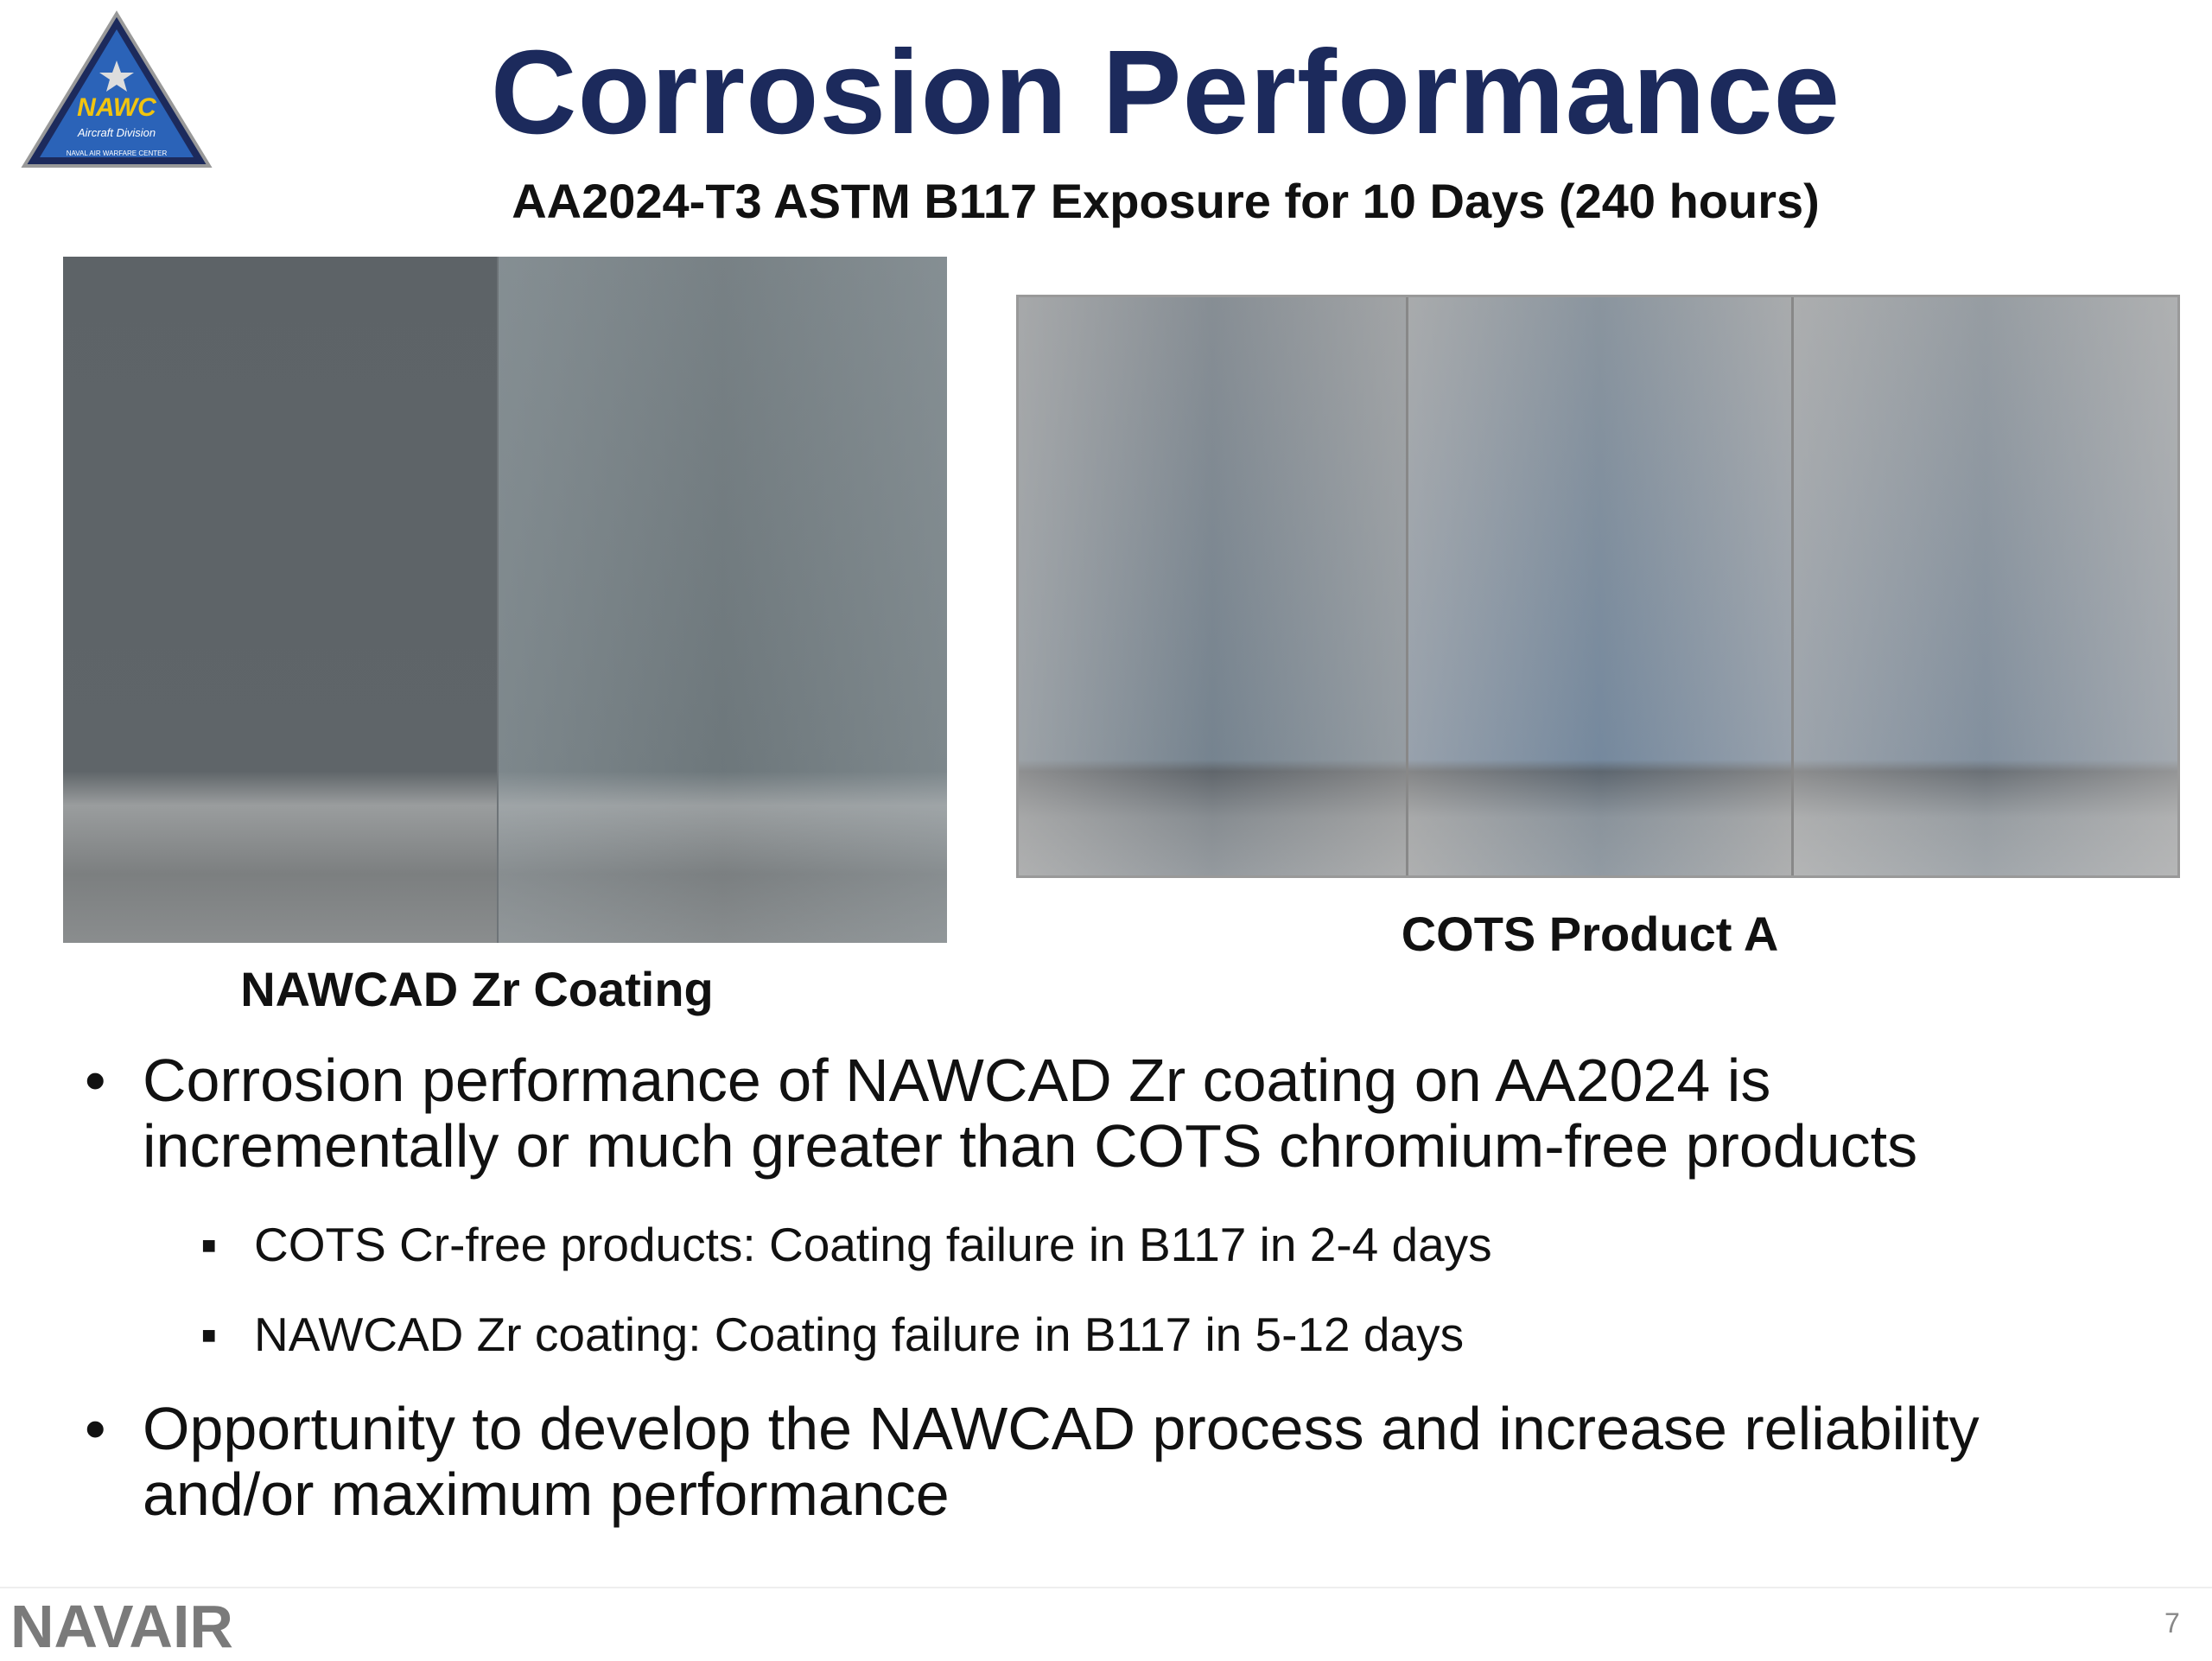 The image size is (2212, 1661). What do you see at coordinates (117, 153) in the screenshot?
I see `logo-center: NAVAL AIR WARFARE CENTER` at bounding box center [117, 153].